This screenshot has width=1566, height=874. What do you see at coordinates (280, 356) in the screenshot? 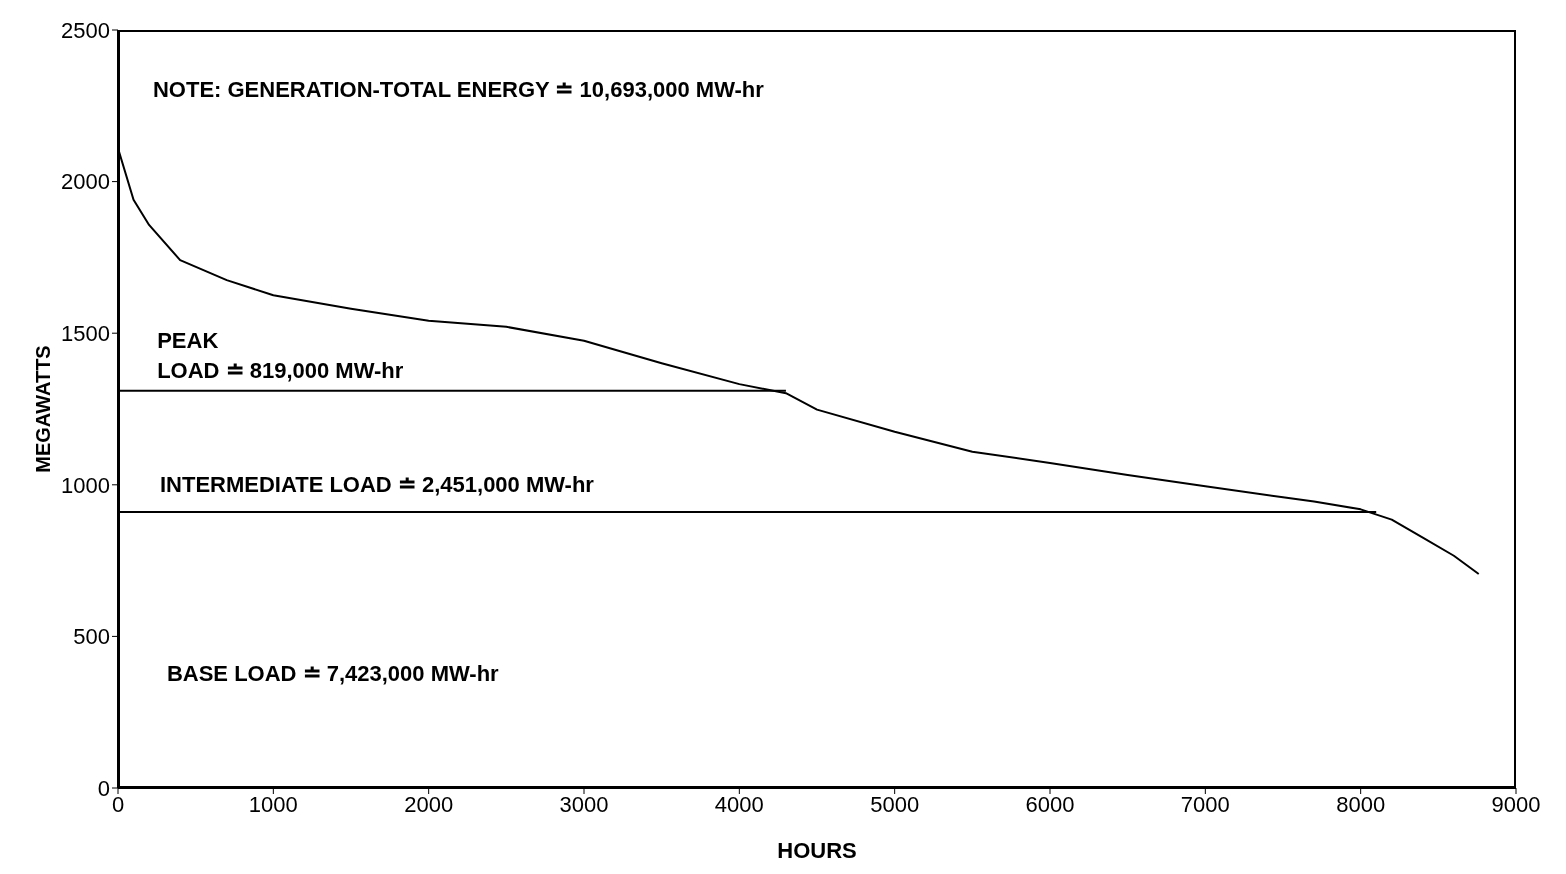
I see `annotation: PEAK LOAD ≐ 819,000 MW-hr` at bounding box center [280, 356].